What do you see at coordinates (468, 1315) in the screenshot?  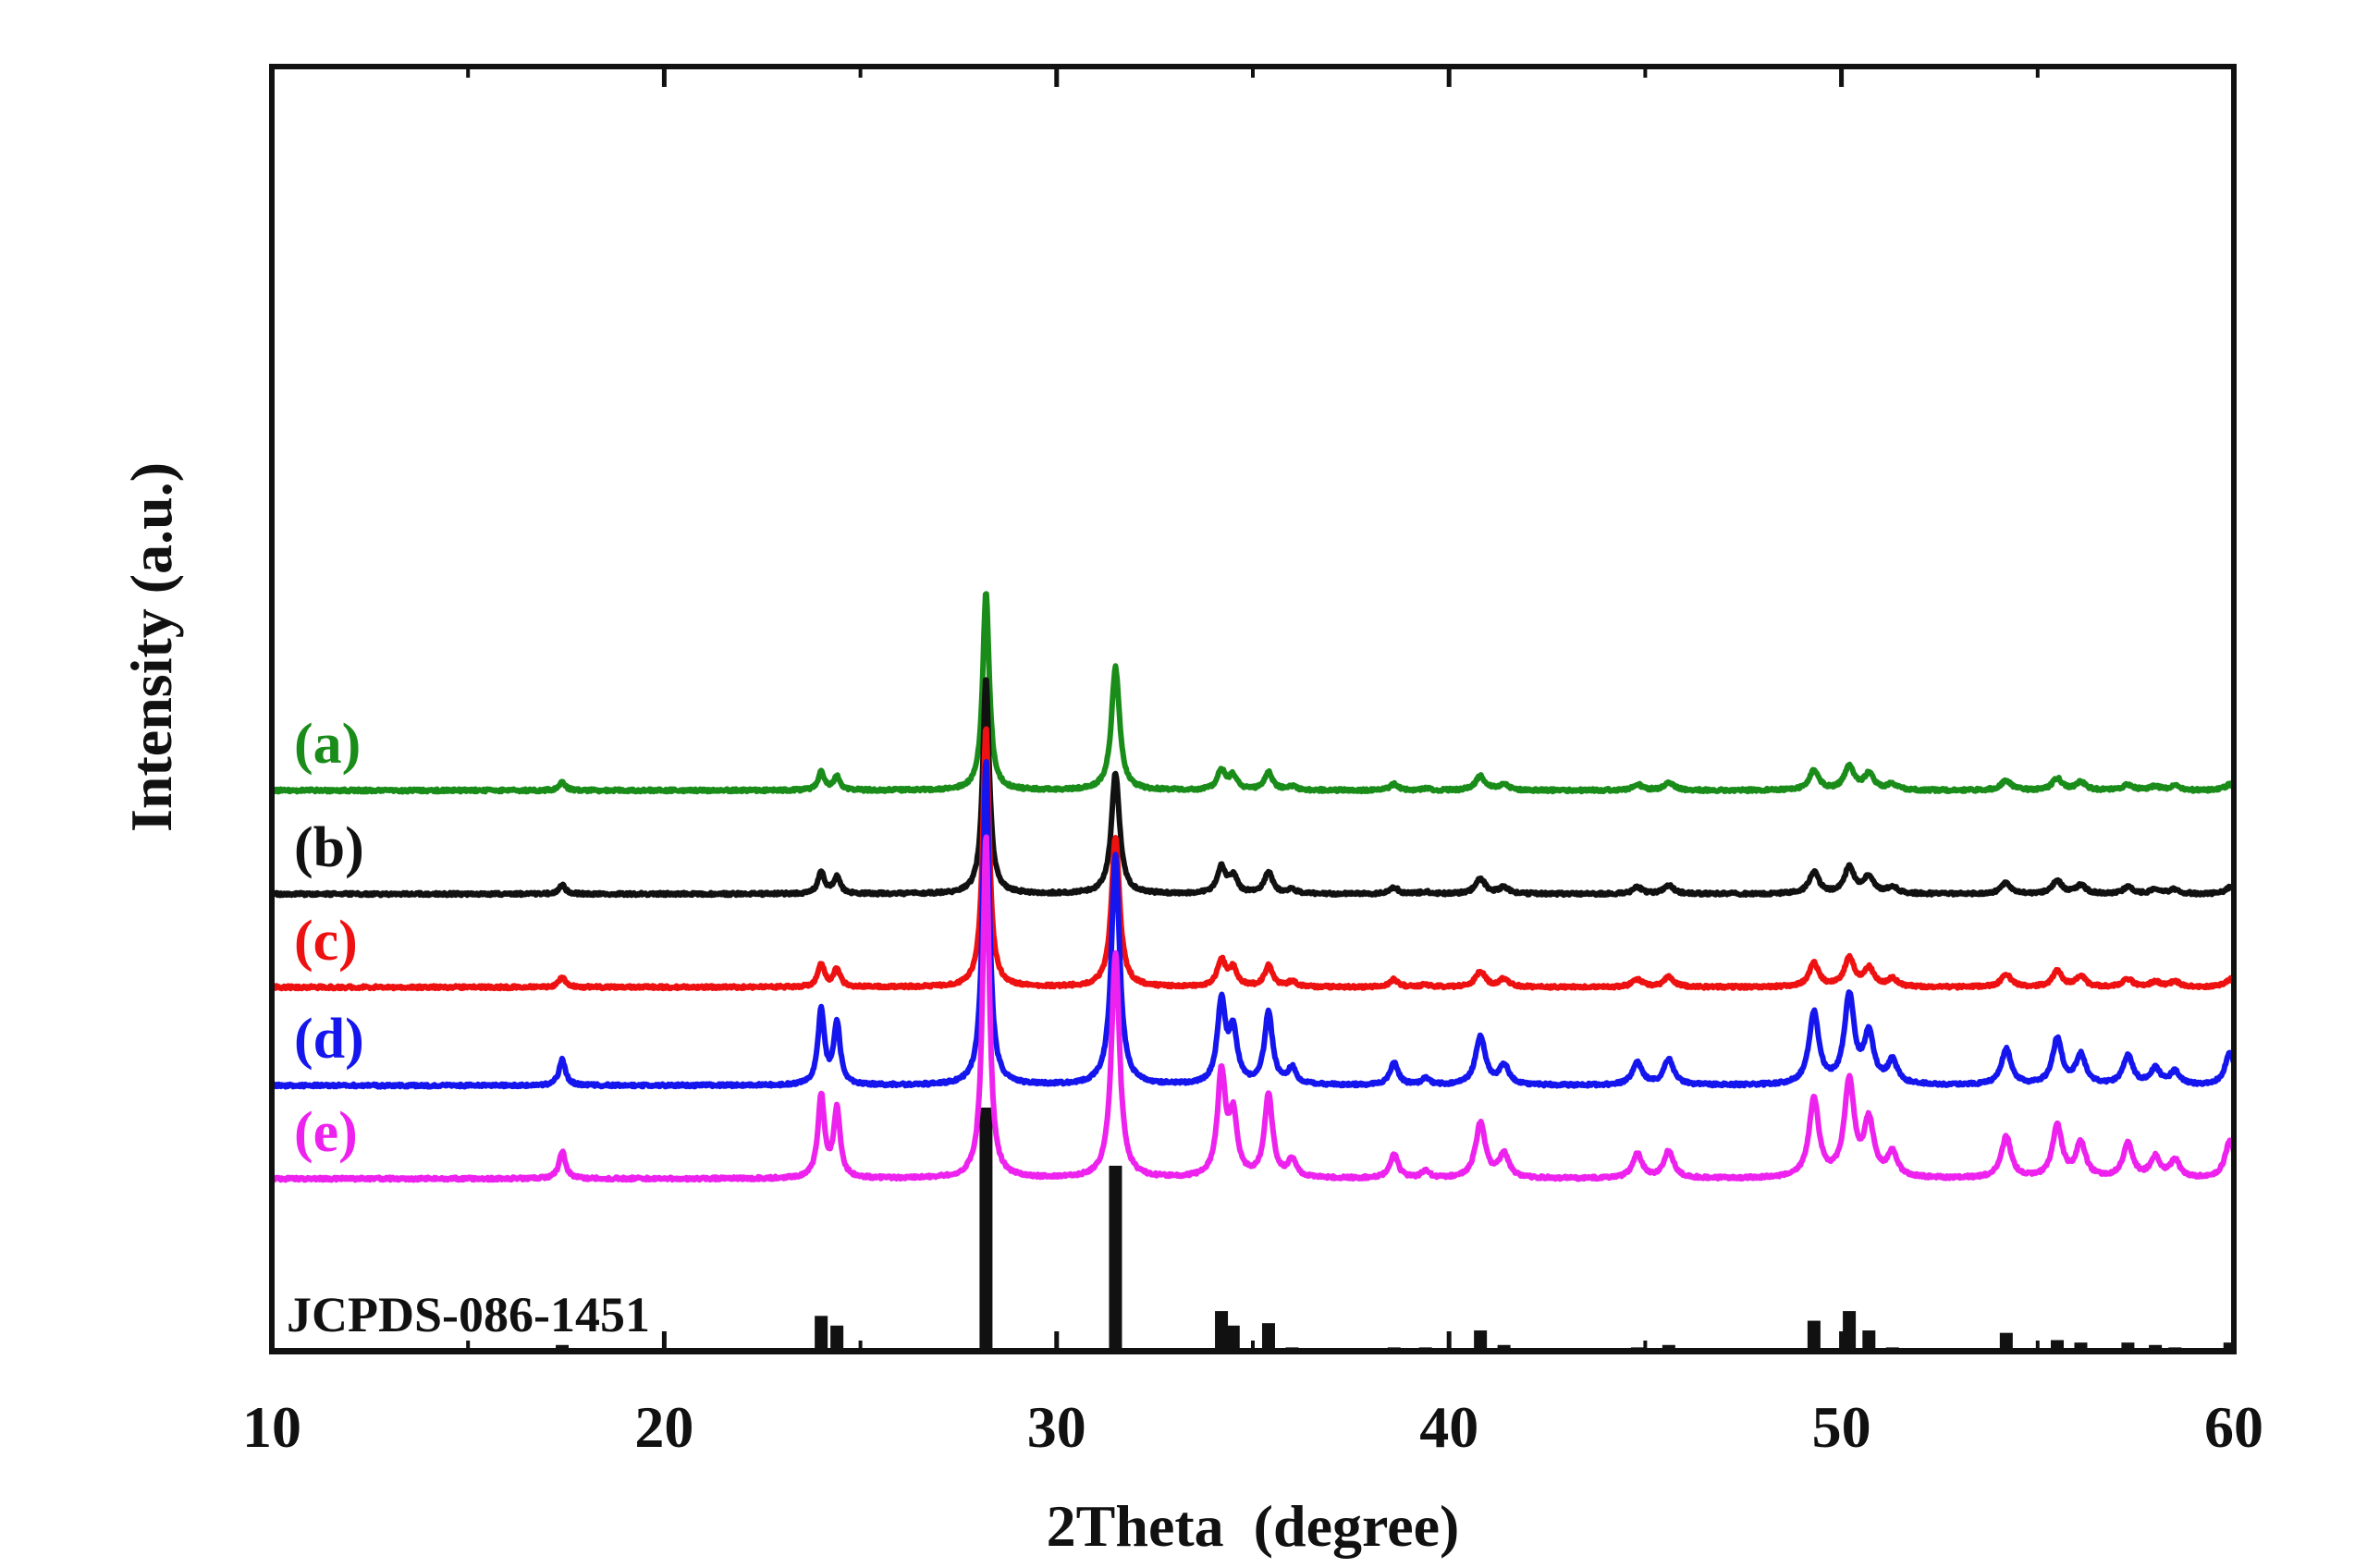 I see `reference-label: JCPDS-086-1451` at bounding box center [468, 1315].